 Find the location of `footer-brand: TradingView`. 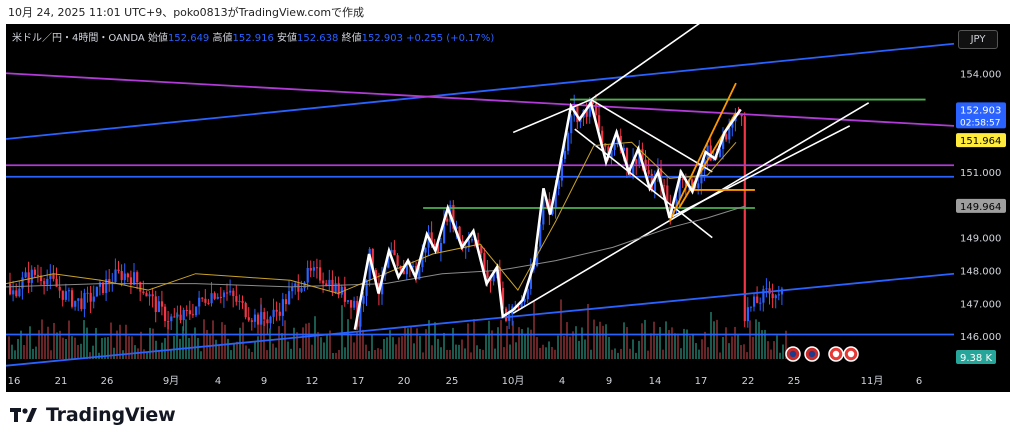

footer-brand: TradingView is located at coordinates (93, 415).